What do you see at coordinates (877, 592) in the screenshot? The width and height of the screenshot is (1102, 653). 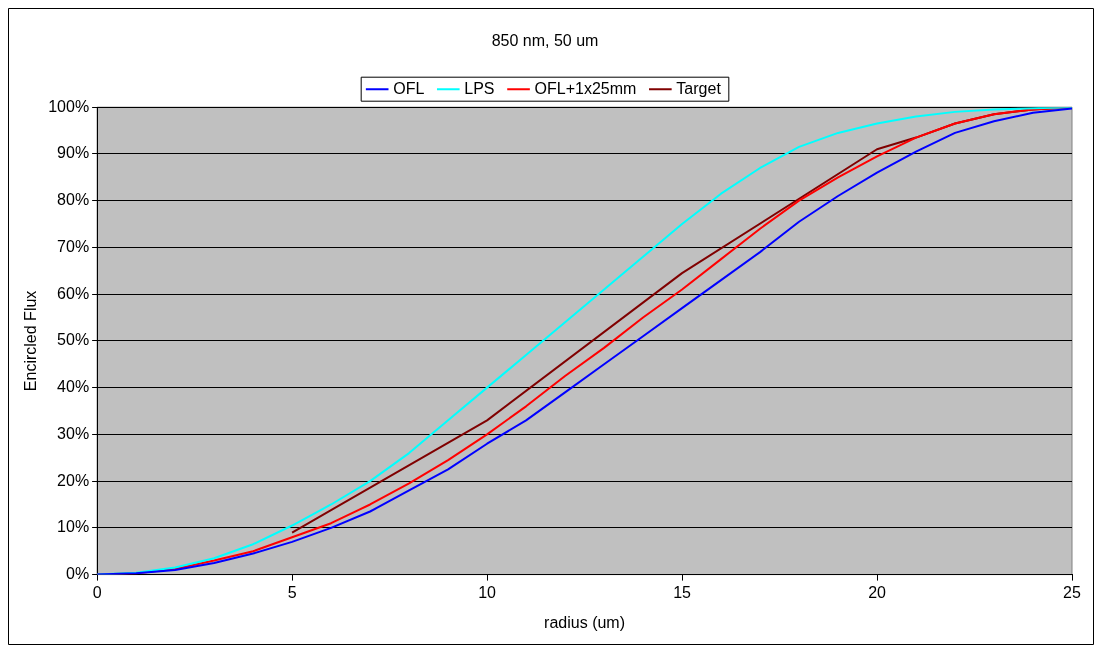 I see `x-tick-label: 20` at bounding box center [877, 592].